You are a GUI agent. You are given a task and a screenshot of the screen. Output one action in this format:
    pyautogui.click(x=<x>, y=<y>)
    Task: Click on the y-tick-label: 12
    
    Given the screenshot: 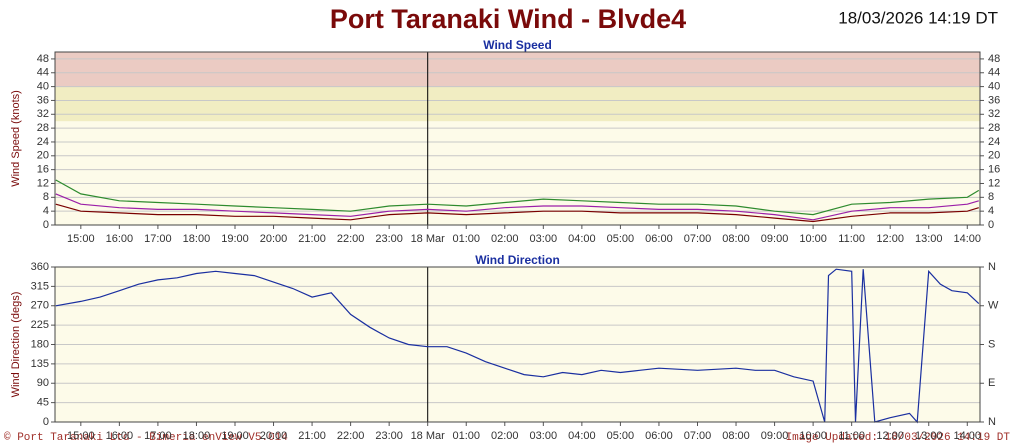 What is the action you would take?
    pyautogui.click(x=43, y=183)
    